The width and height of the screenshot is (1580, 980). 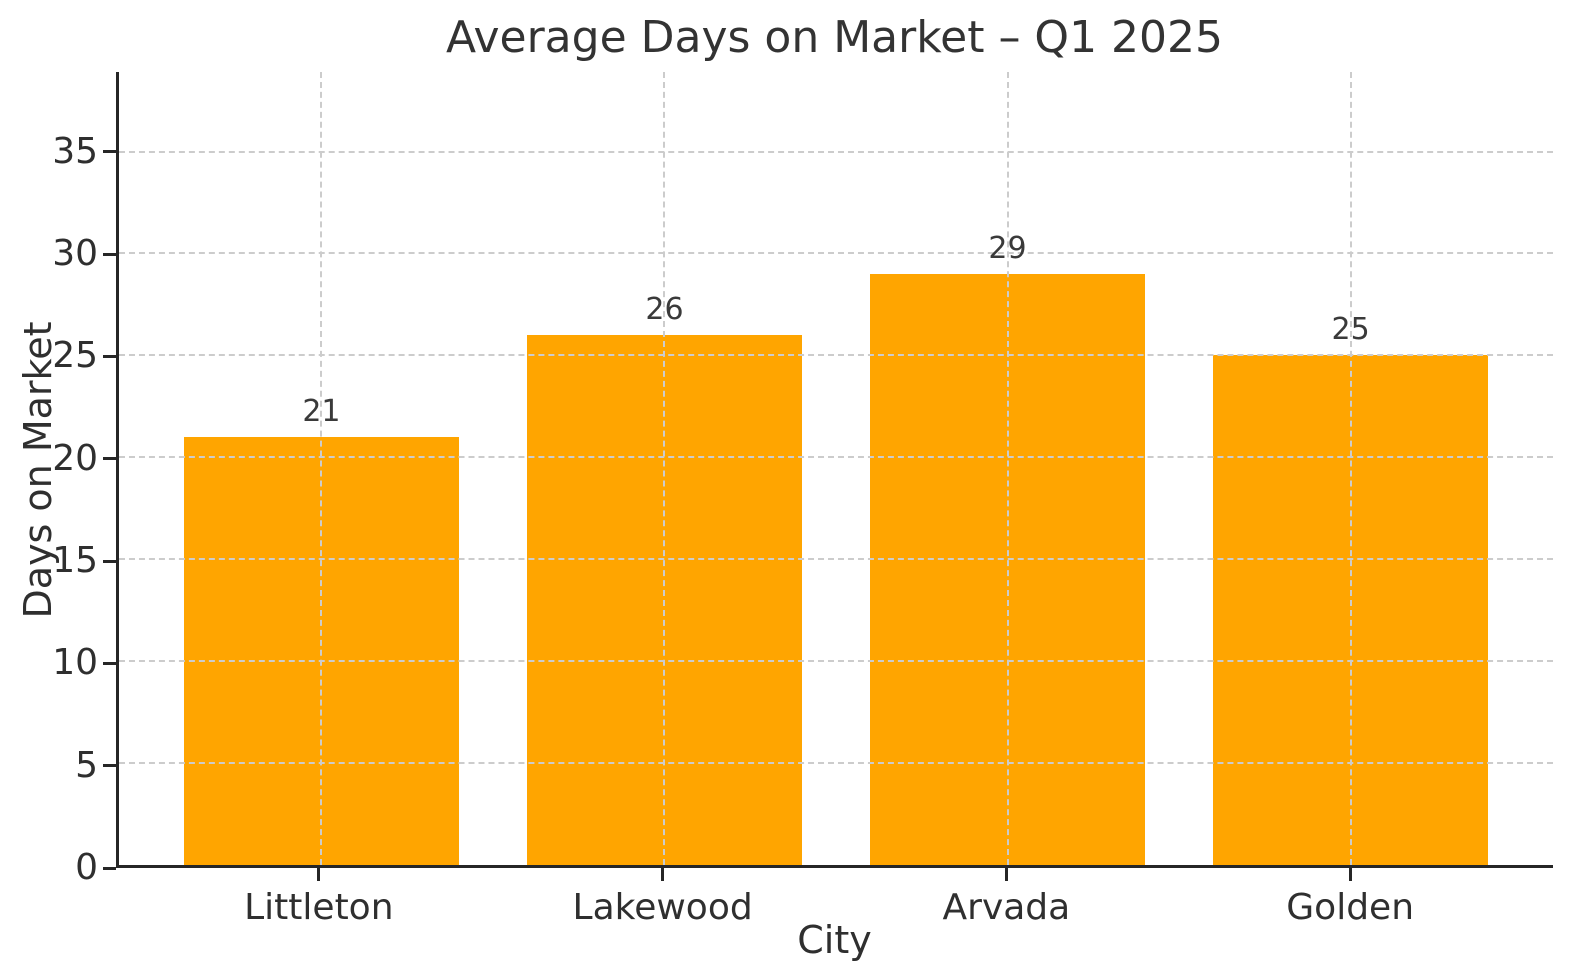 I want to click on y-tick-label: 35, so click(x=75, y=151).